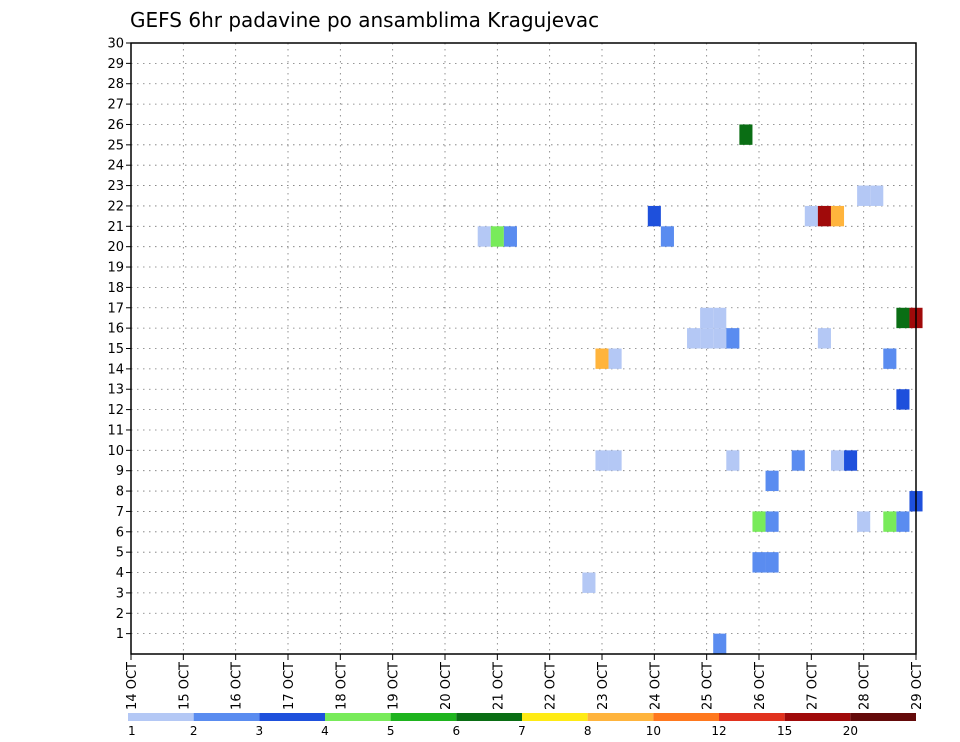 The height and width of the screenshot is (742, 960). Describe the element at coordinates (457, 731) in the screenshot. I see `legend-label: 6` at that location.